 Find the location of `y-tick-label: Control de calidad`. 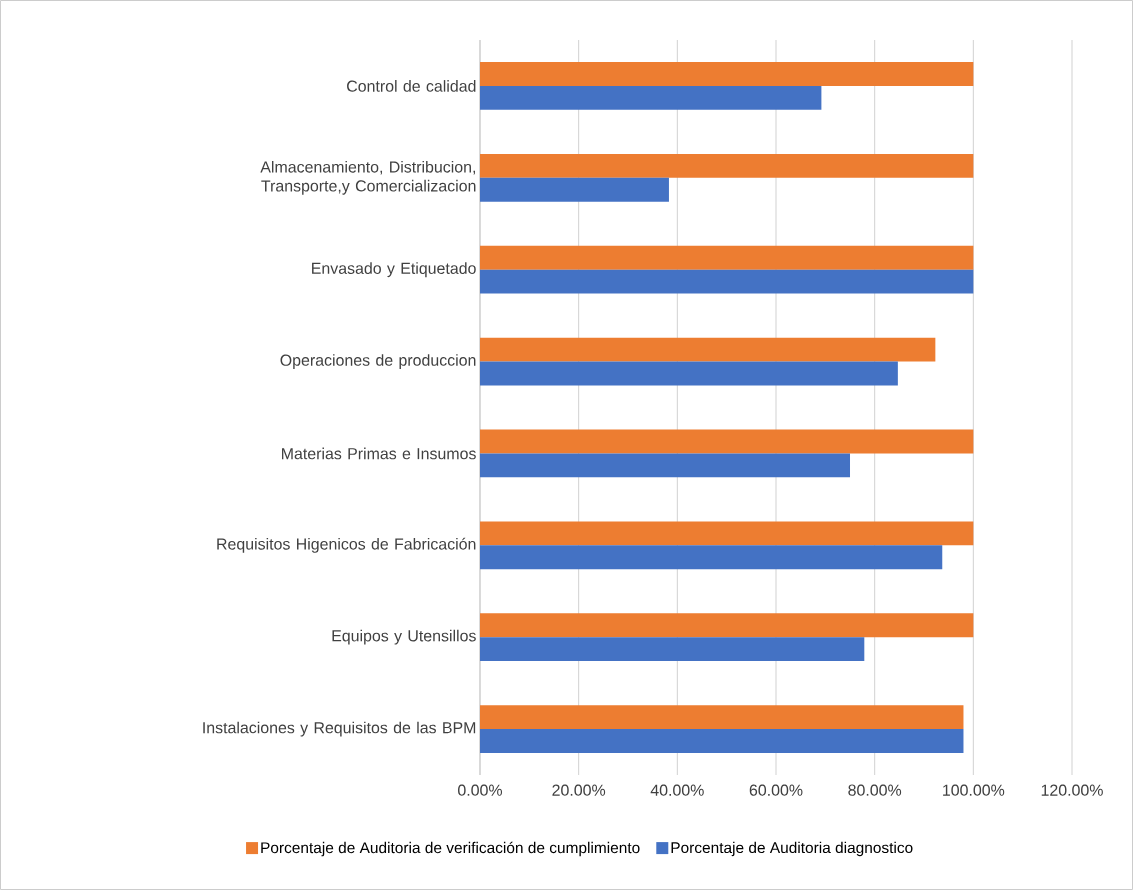

y-tick-label: Control de calidad is located at coordinates (411, 86).